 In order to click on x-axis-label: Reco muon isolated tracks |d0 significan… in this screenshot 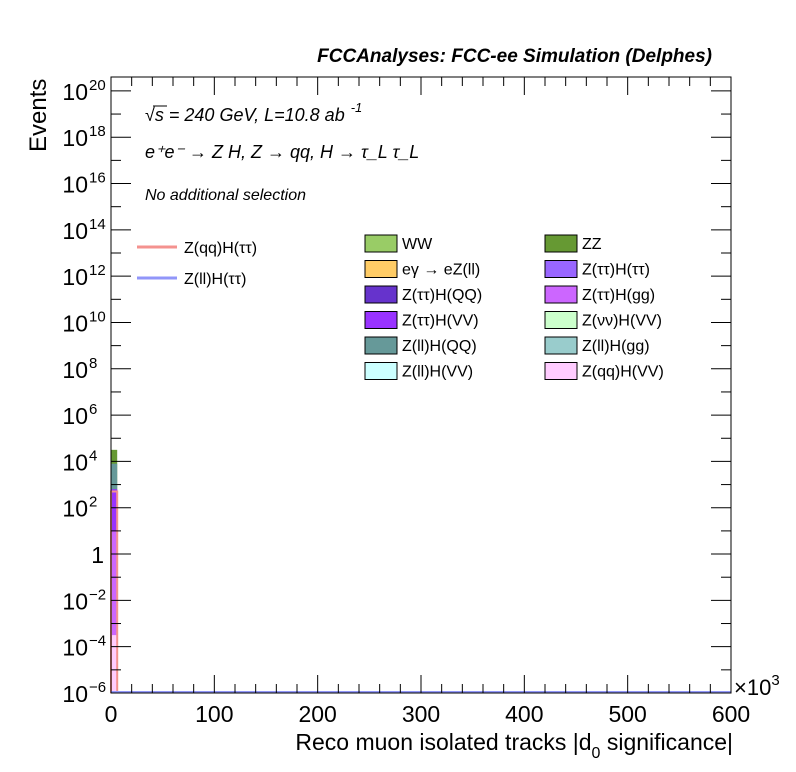, I will do `click(514, 745)`.